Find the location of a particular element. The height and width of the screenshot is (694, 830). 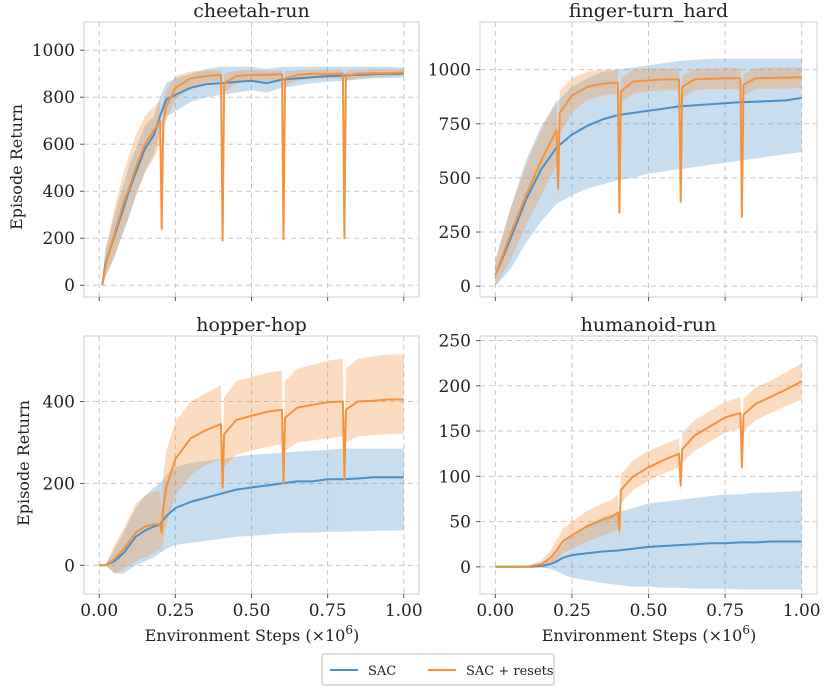

y-tick-label-2-1: 200 is located at coordinates (59, 484).